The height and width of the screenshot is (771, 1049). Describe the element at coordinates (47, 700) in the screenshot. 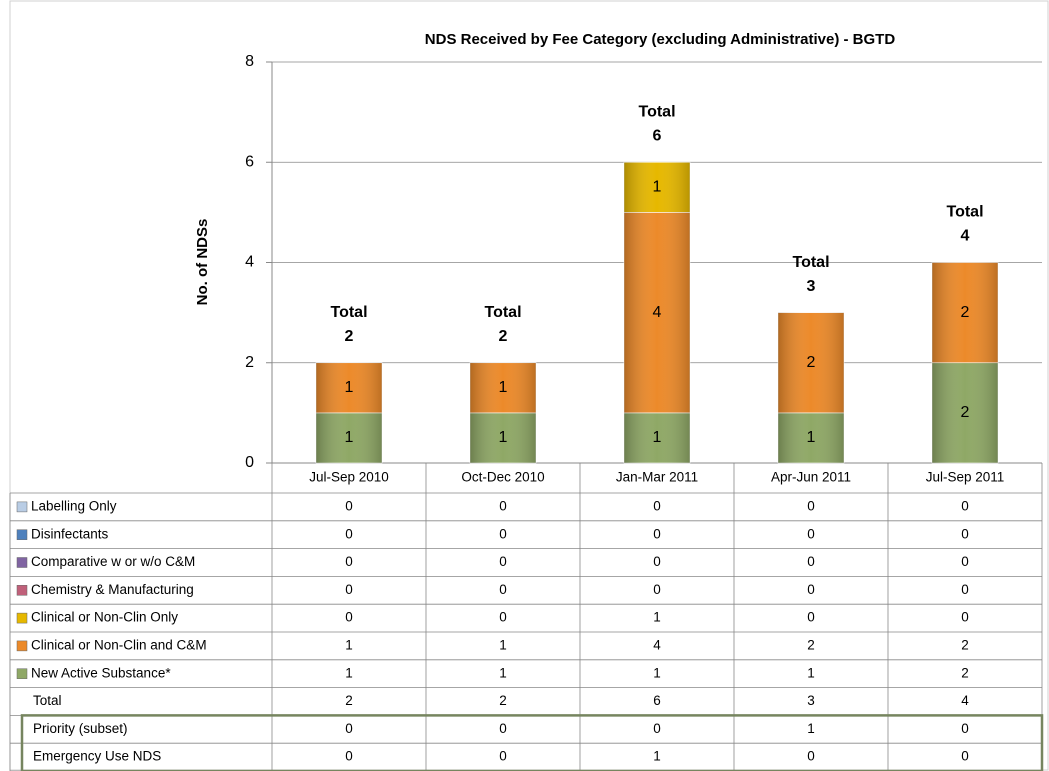

I see `row-label: Total` at that location.